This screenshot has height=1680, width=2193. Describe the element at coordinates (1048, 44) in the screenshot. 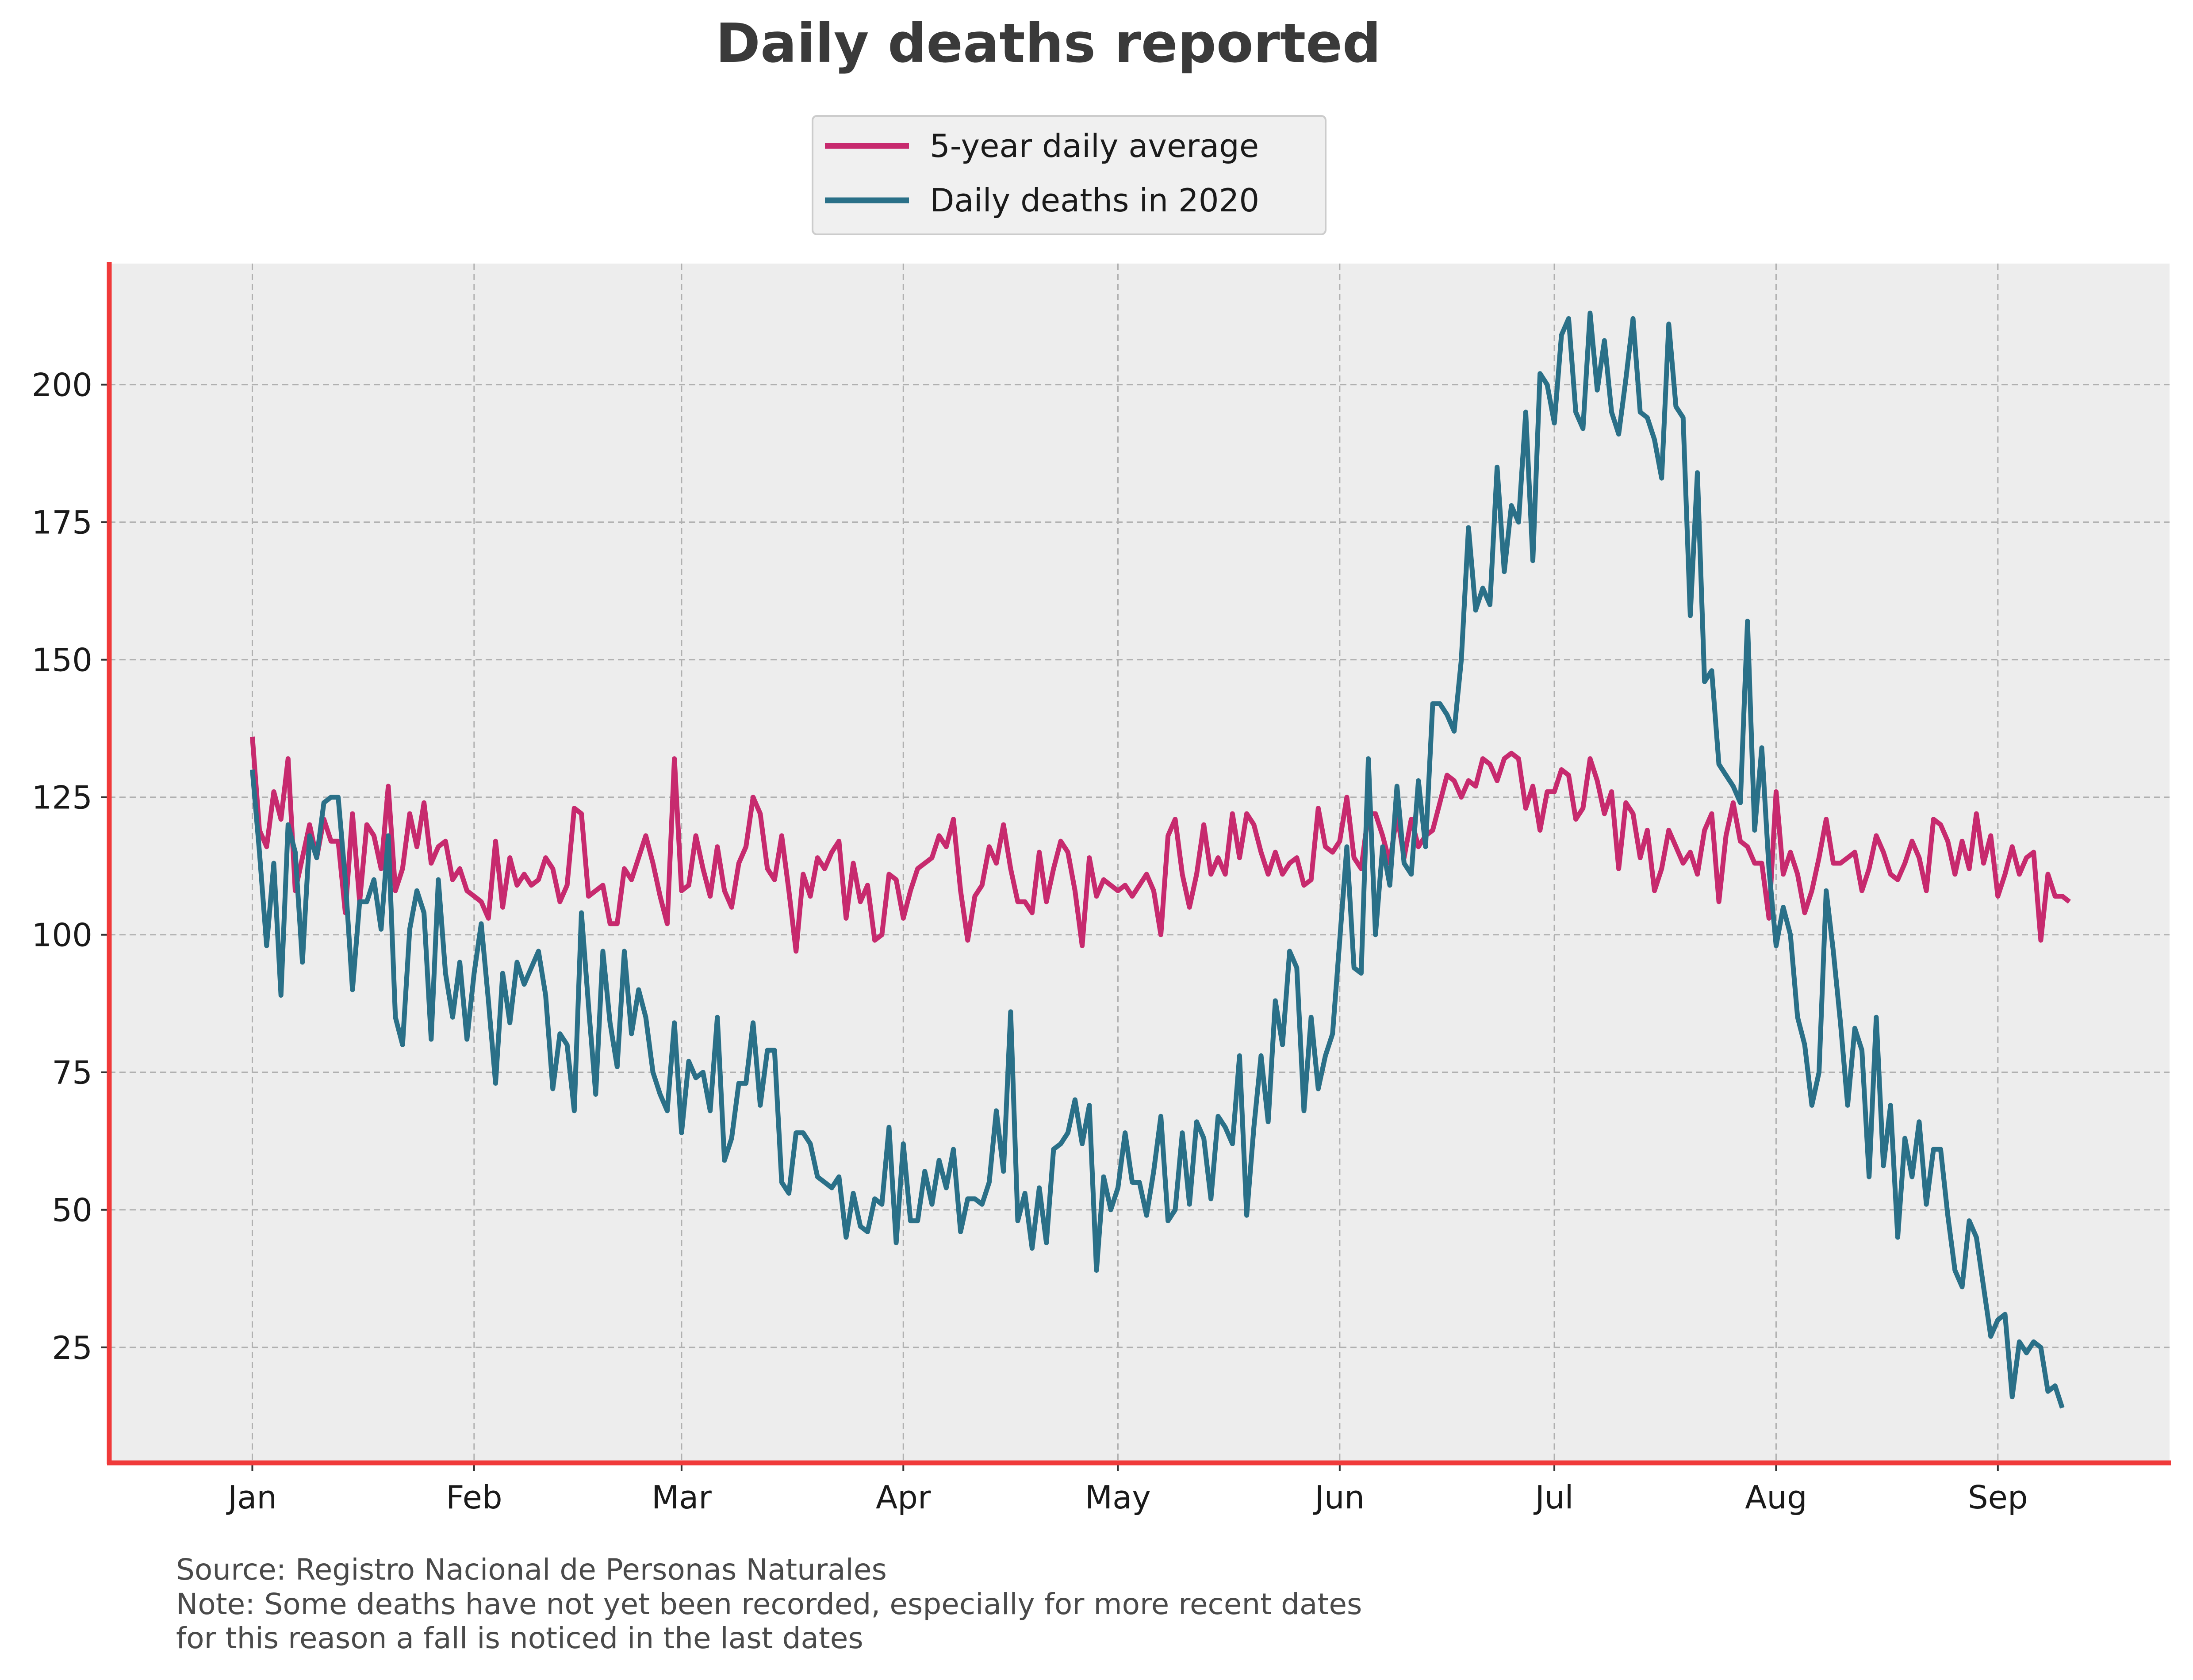

I see `chart-title: Daily deaths reported` at that location.